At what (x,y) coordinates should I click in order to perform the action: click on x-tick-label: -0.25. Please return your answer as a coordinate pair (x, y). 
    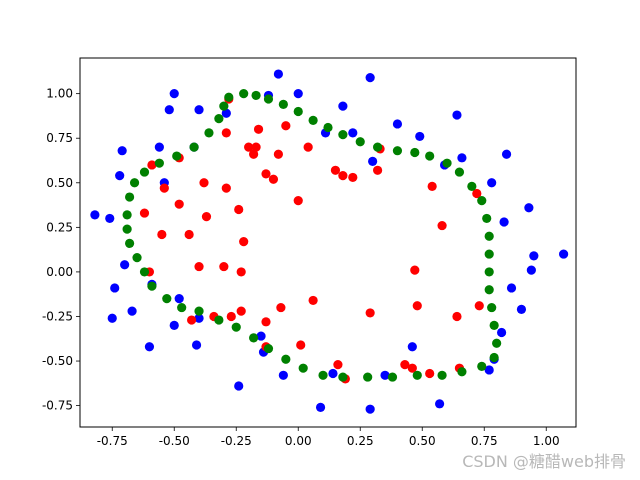
    Looking at the image, I should click on (236, 441).